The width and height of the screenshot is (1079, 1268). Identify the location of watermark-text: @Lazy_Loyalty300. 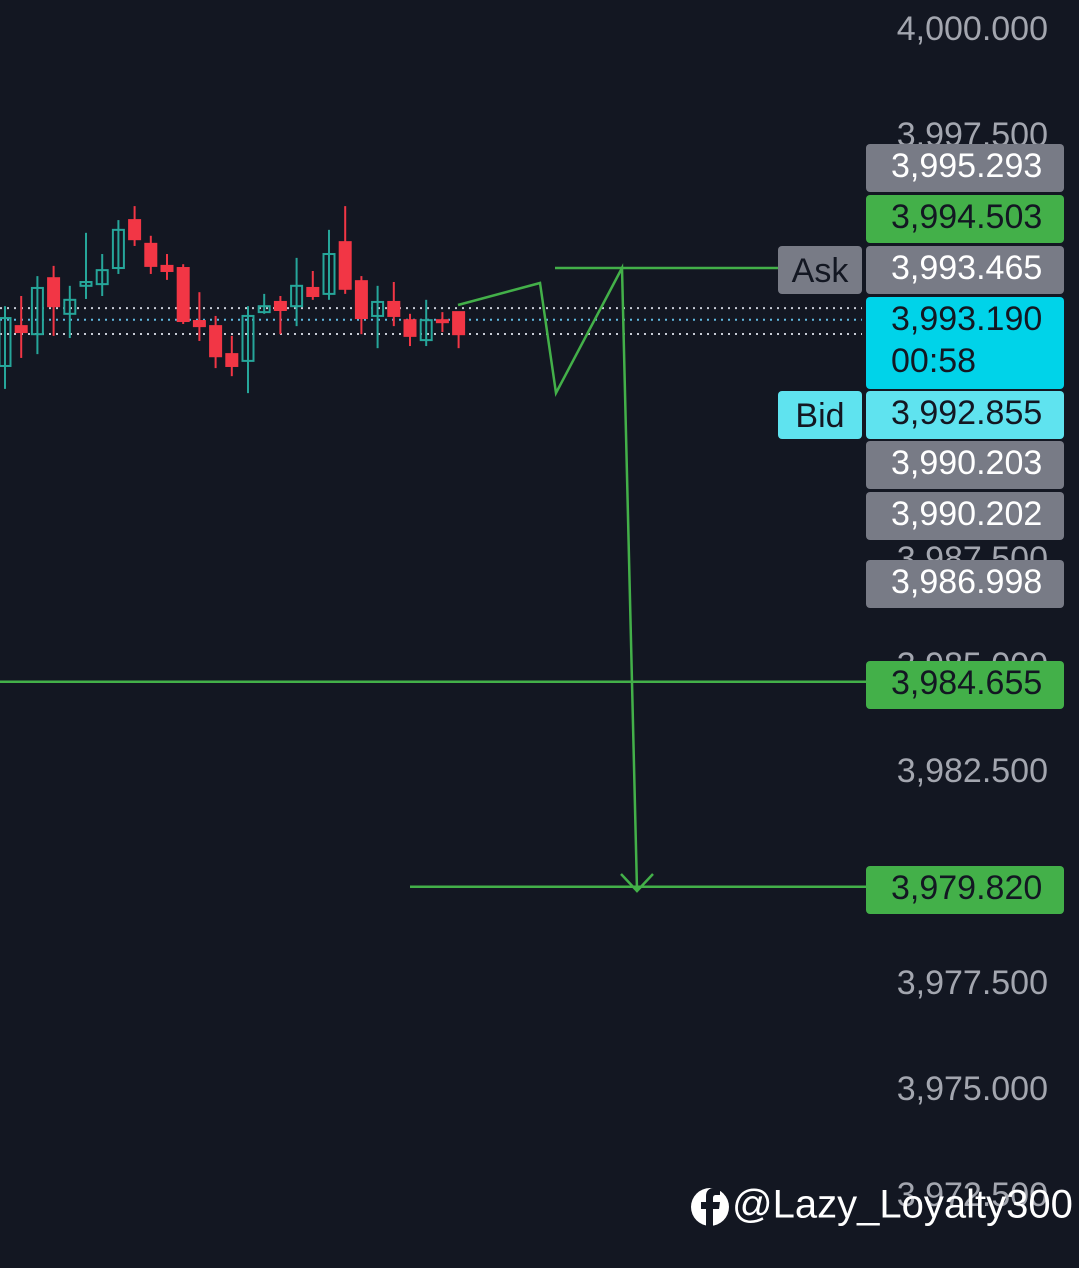
(902, 1205).